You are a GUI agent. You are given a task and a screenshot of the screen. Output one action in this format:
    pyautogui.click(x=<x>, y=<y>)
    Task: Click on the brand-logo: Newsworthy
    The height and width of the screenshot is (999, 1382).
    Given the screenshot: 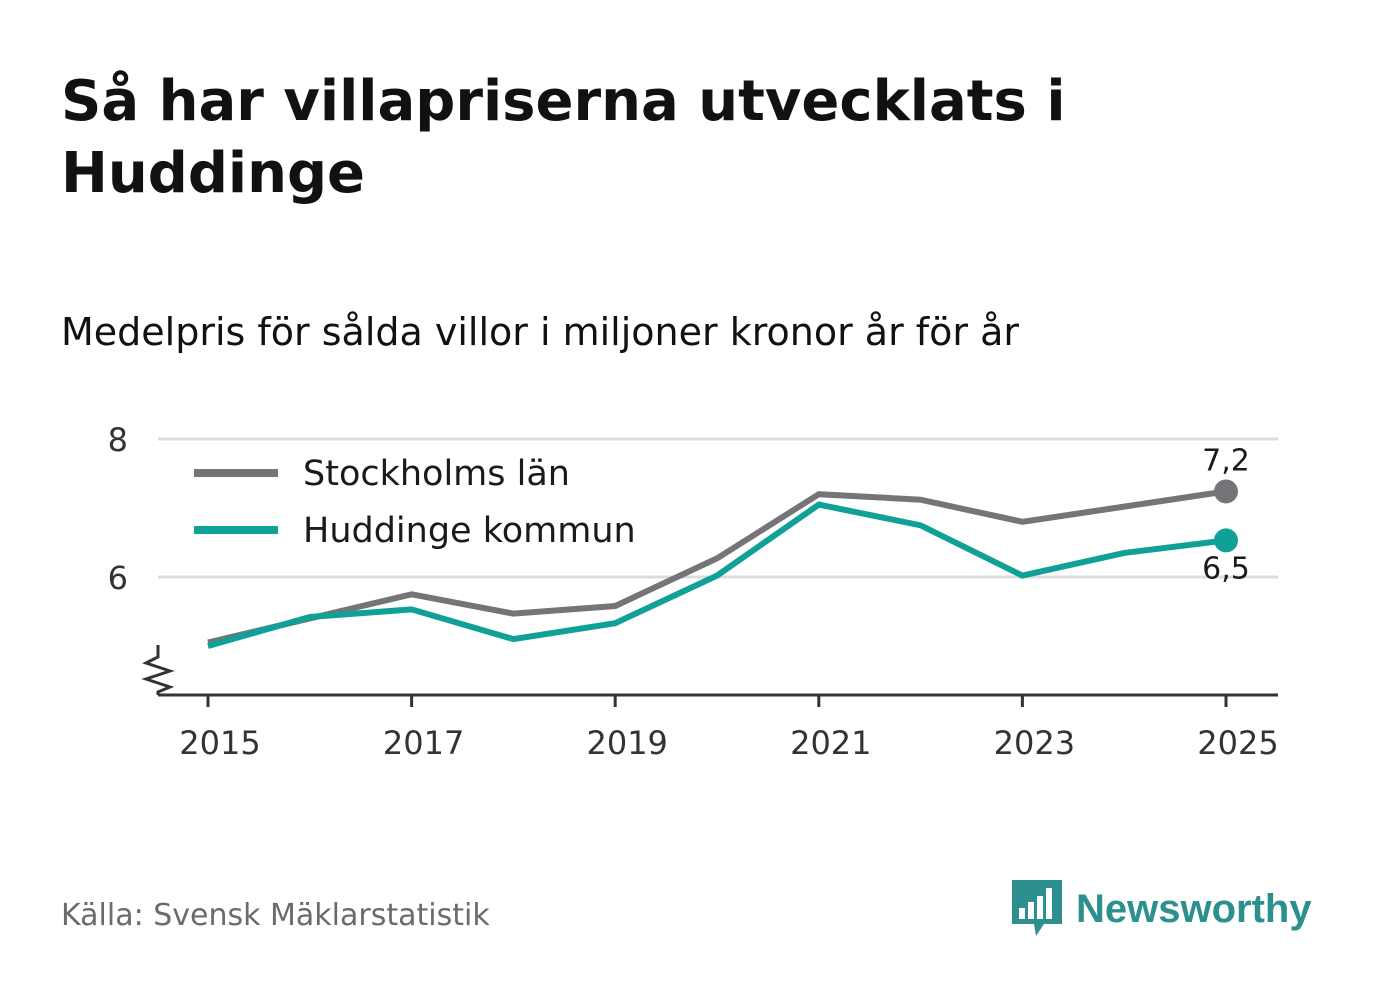 What is the action you would take?
    pyautogui.click(x=1161, y=909)
    